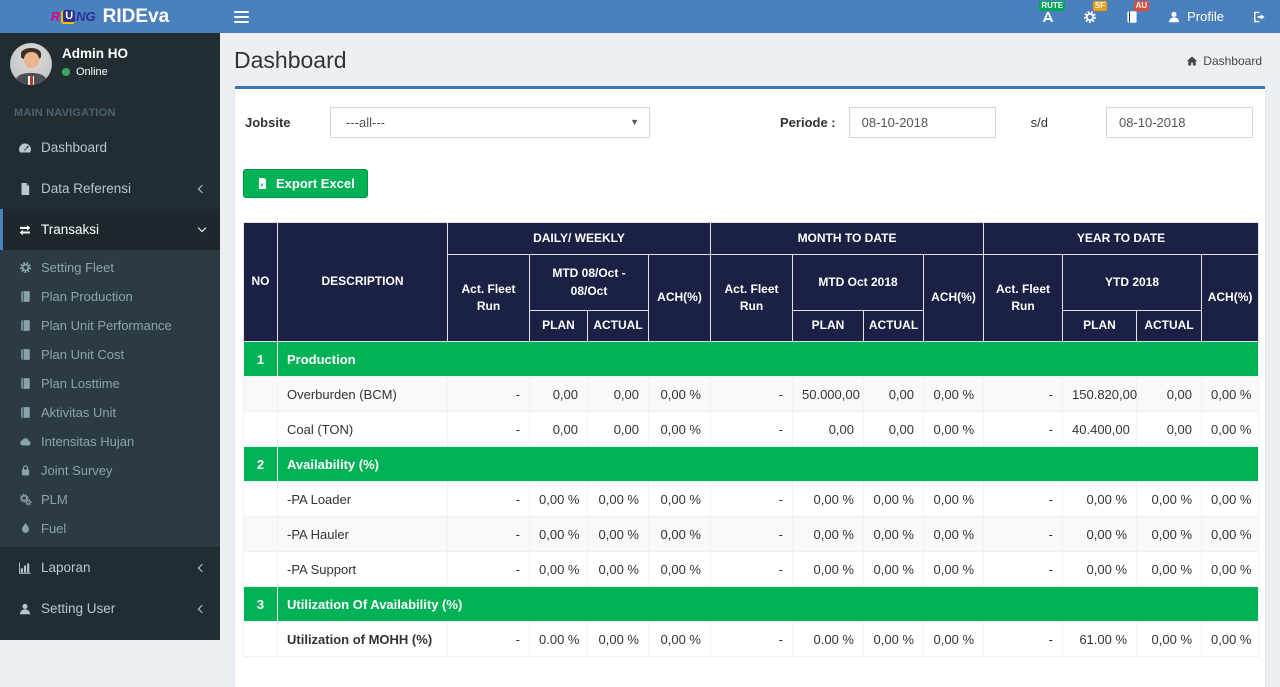  What do you see at coordinates (1224, 61) in the screenshot?
I see `breadcrumb: Dashboard` at bounding box center [1224, 61].